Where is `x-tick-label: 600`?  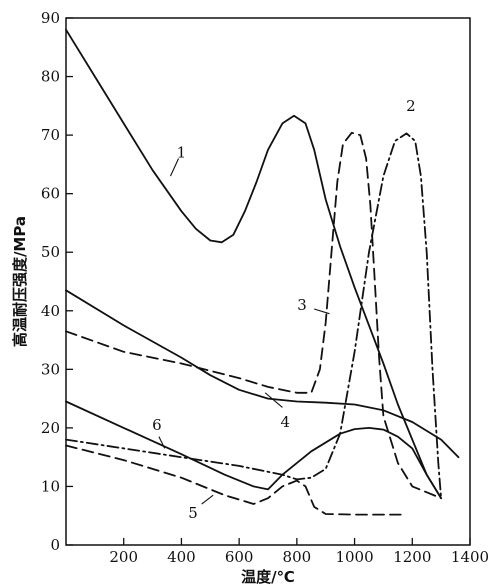
x-tick-label: 600 is located at coordinates (239, 557).